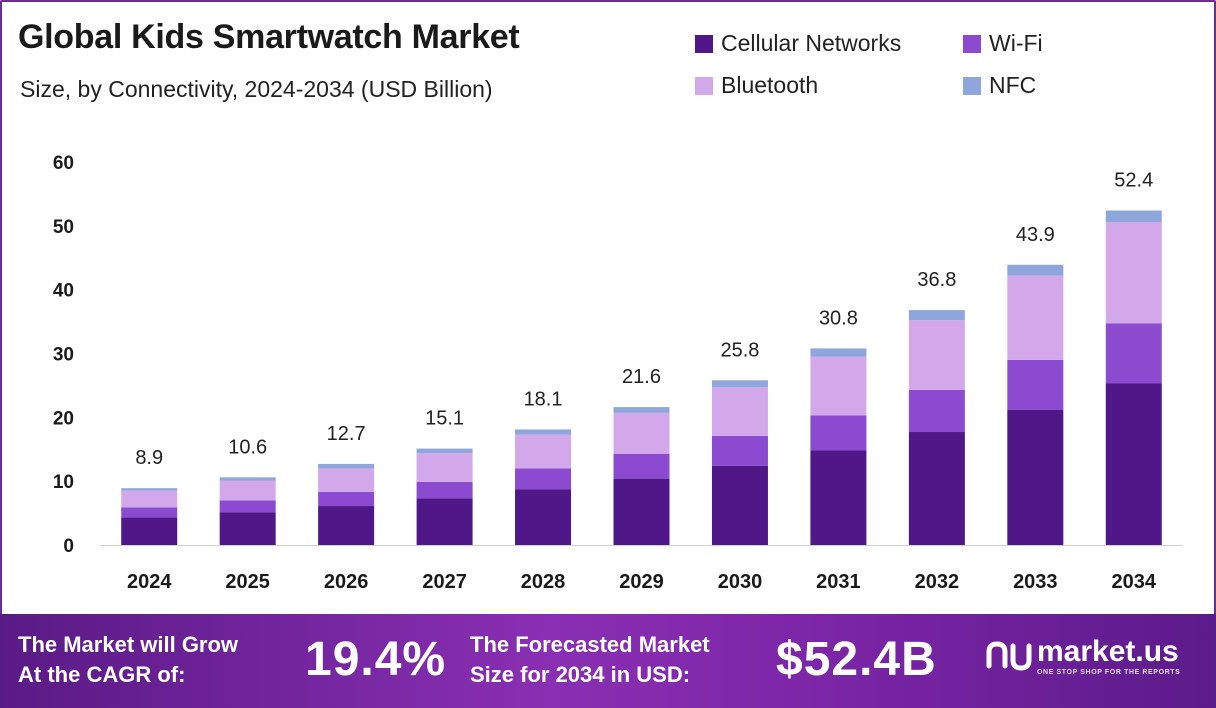  I want to click on y-tick-label: 10, so click(63, 482).